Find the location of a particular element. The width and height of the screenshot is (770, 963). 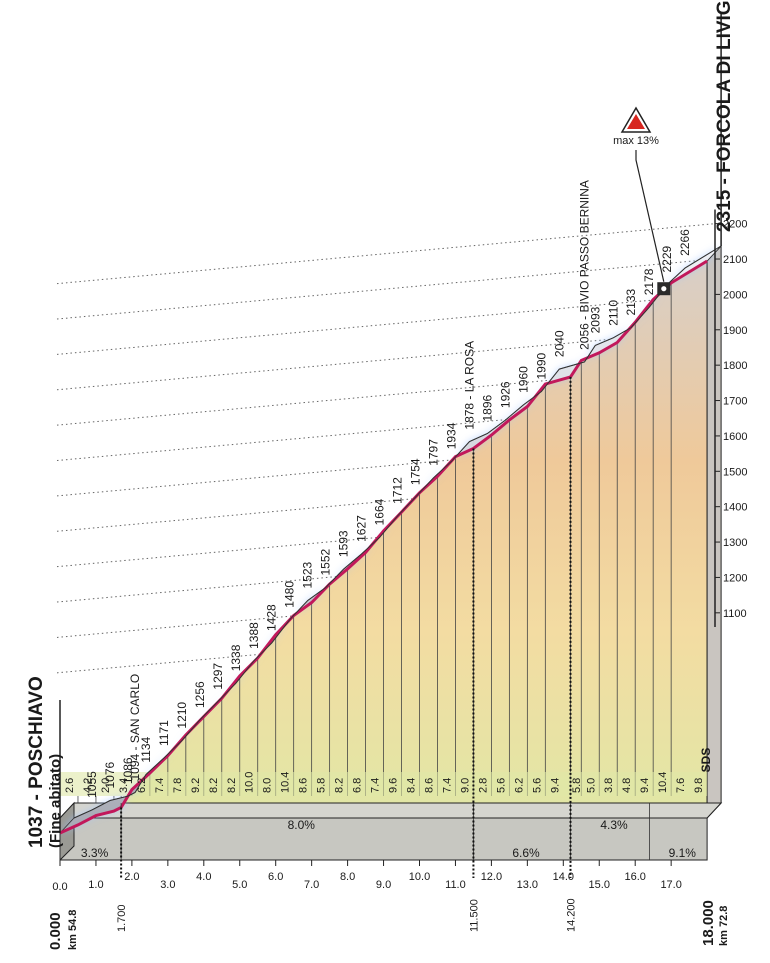

km-special-label: 1.700 is located at coordinates (122, 918).